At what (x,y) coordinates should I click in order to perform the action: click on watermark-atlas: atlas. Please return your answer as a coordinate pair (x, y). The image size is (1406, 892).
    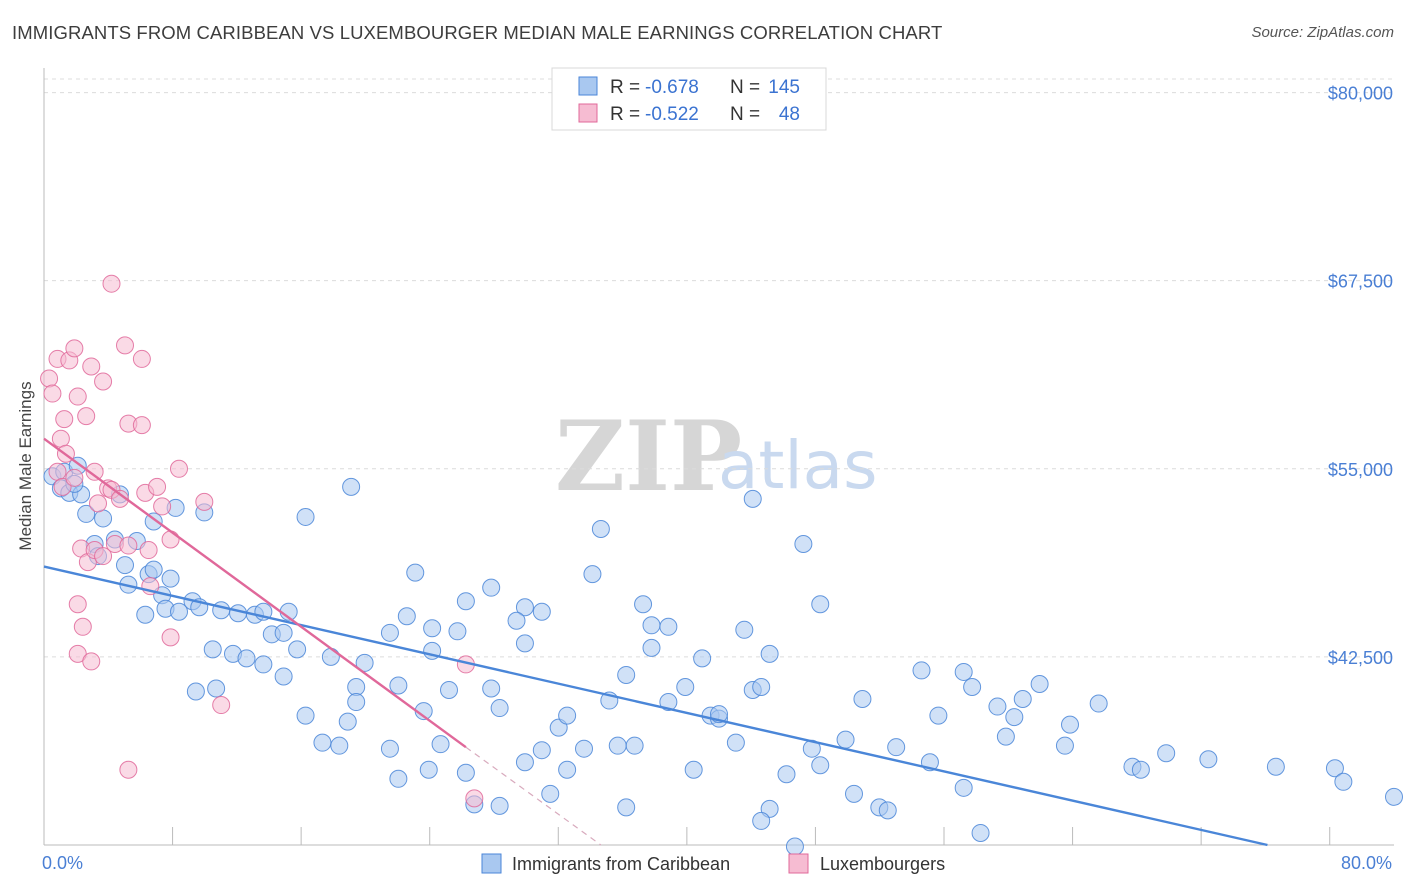
    Looking at the image, I should click on (798, 465).